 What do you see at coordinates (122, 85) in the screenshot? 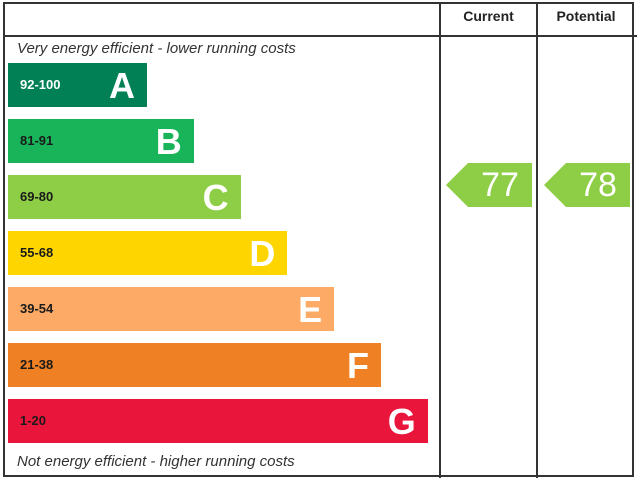
I see `band-letter: A` at bounding box center [122, 85].